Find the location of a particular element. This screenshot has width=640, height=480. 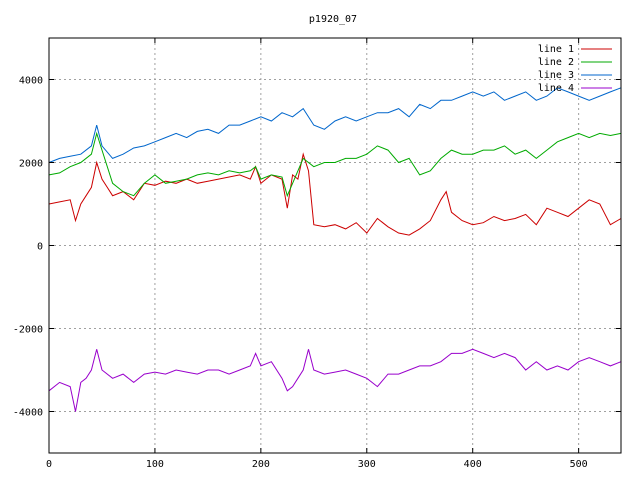

y-tick-label: 4000 is located at coordinates (31, 81).